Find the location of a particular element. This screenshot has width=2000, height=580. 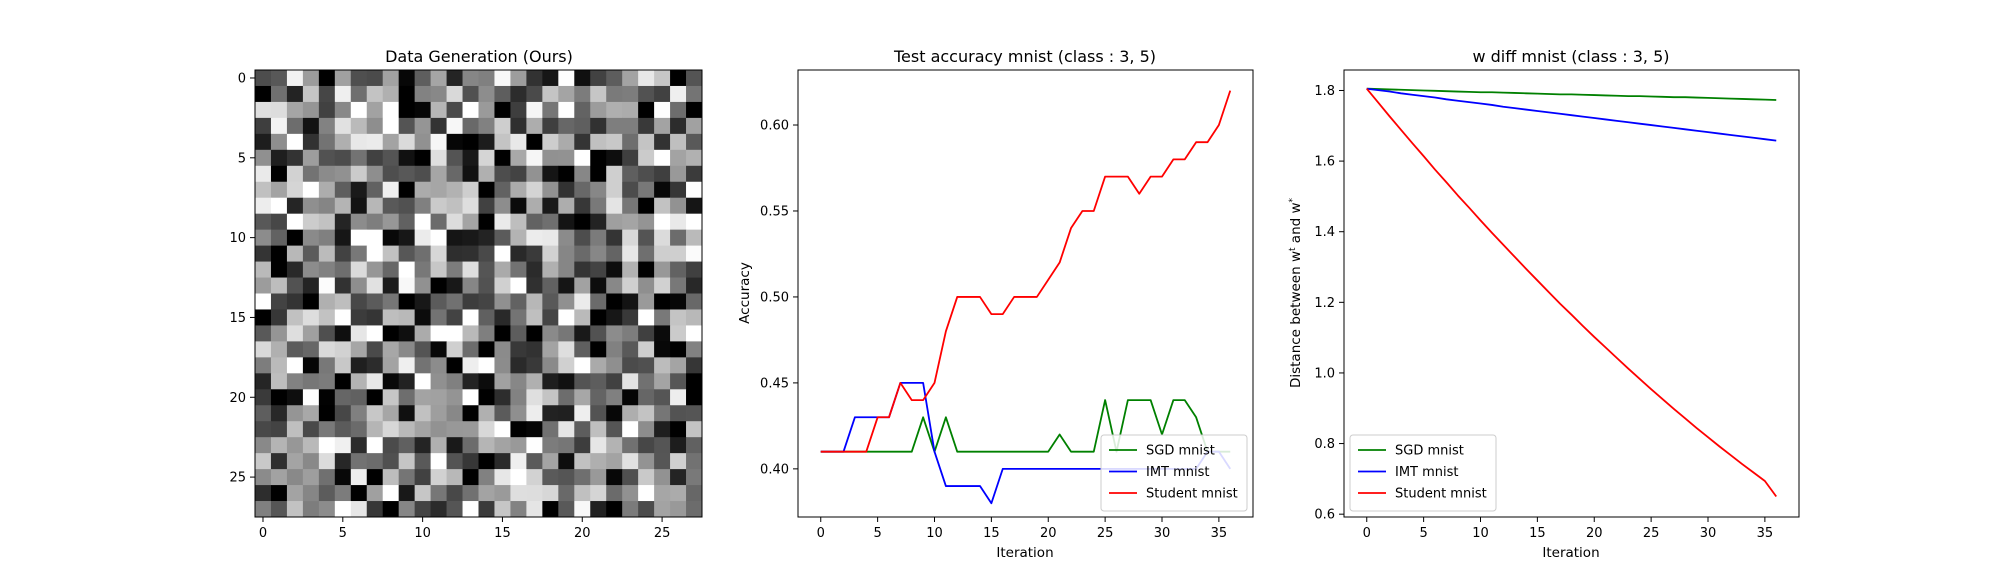

accuracy-title: Test accuracy mnist (class : 3, 5) is located at coordinates (1024, 56).